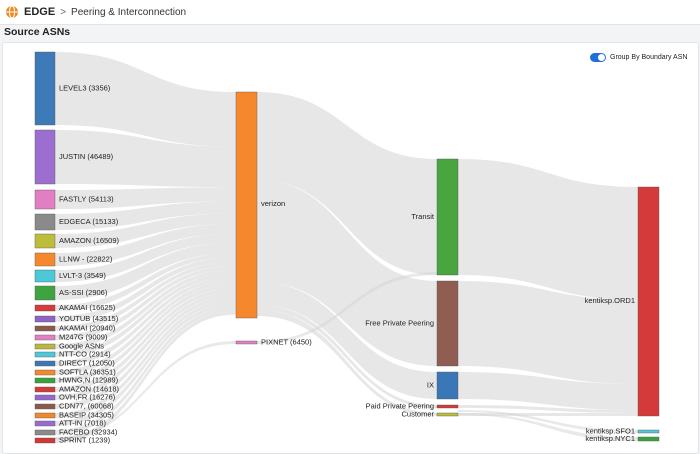 The image size is (700, 454). I want to click on link-baseip-34305-to-verizon, so click(145, 358).